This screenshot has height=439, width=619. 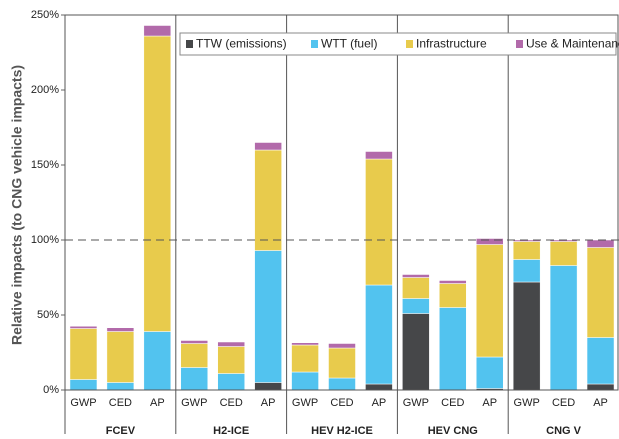 What do you see at coordinates (45, 165) in the screenshot?
I see `y-tick-label: 150%` at bounding box center [45, 165].